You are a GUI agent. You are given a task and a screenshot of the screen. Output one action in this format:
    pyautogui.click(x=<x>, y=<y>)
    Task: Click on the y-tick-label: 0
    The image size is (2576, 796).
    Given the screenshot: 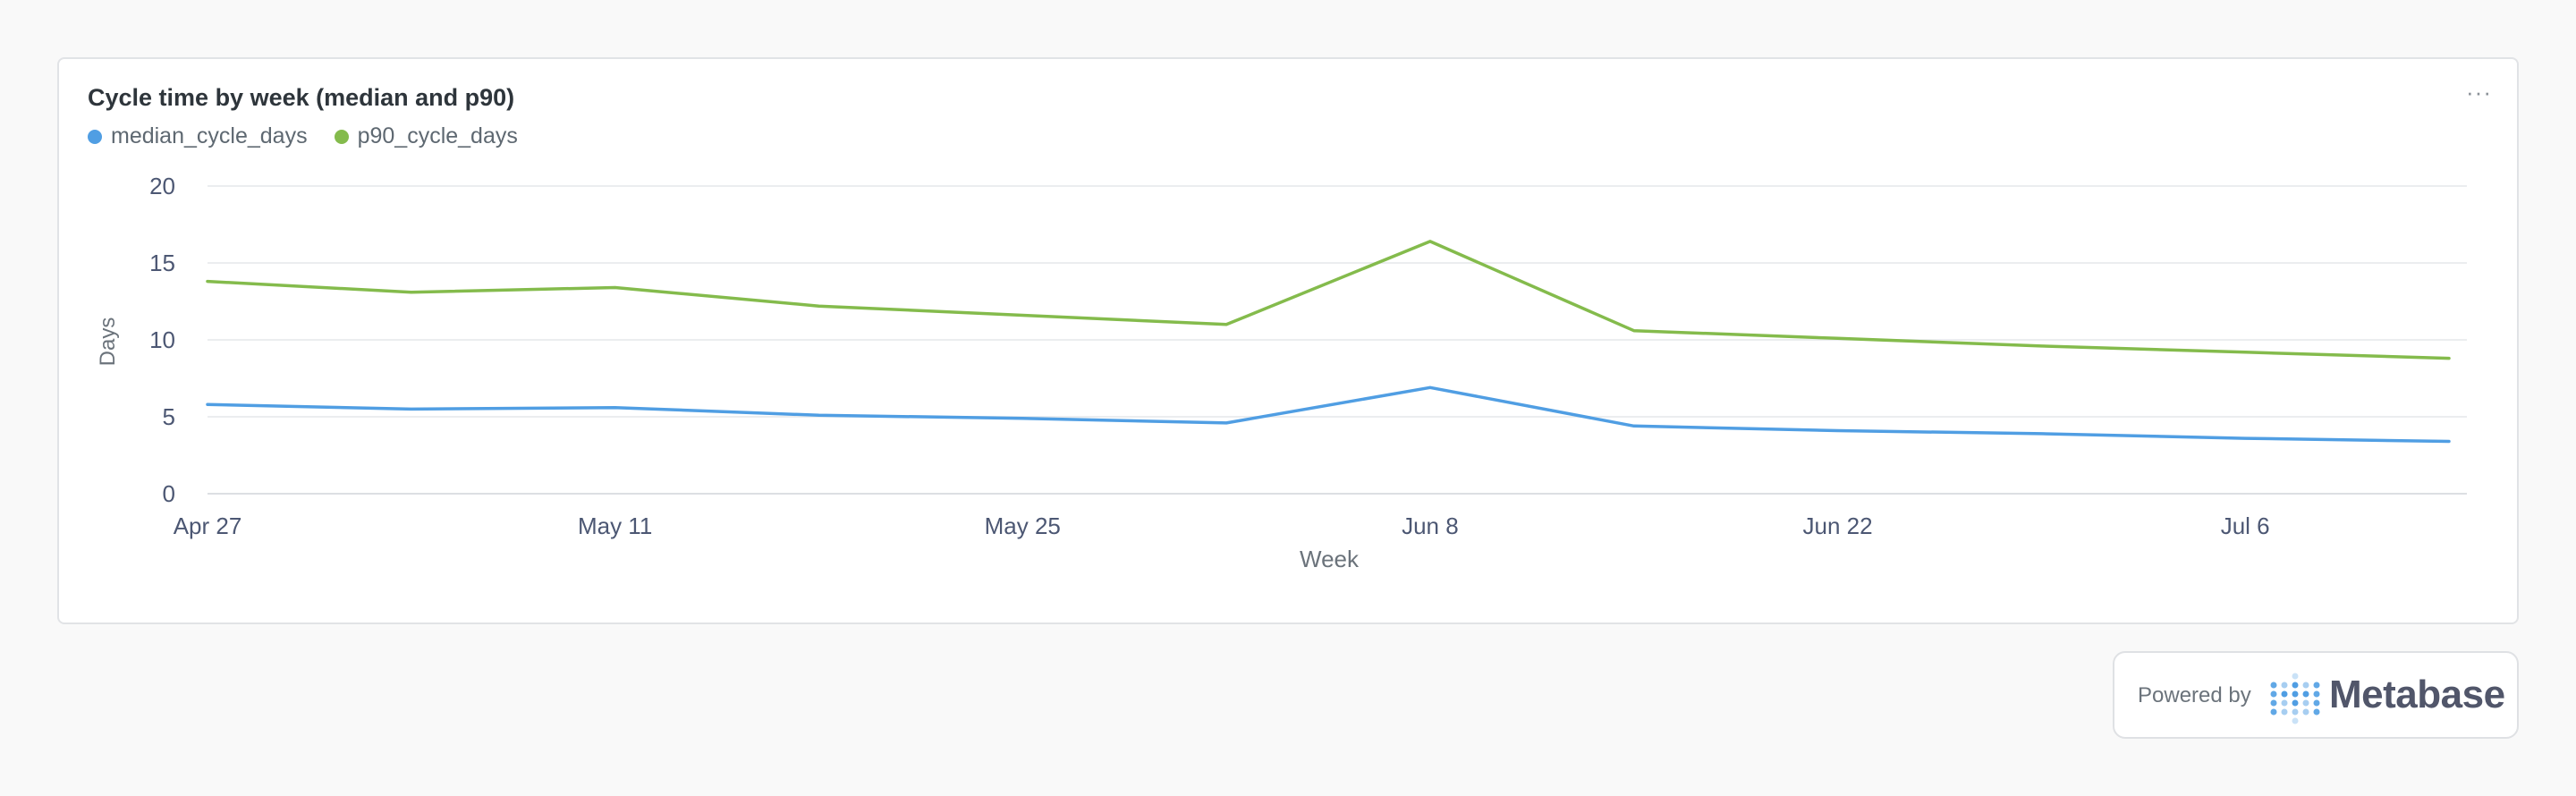 What is the action you would take?
    pyautogui.click(x=169, y=493)
    